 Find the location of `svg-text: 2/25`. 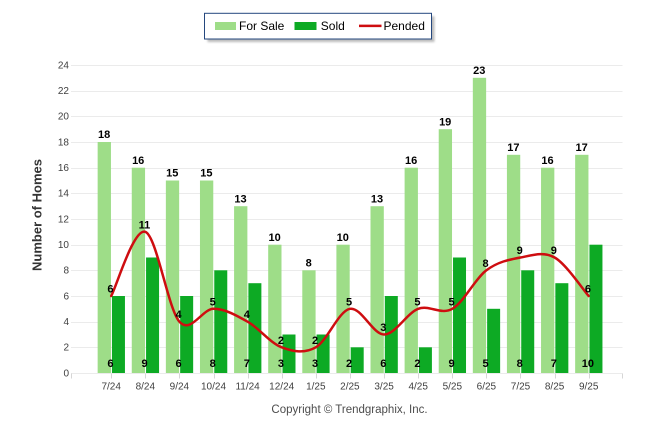

svg-text: 2/25 is located at coordinates (350, 387).